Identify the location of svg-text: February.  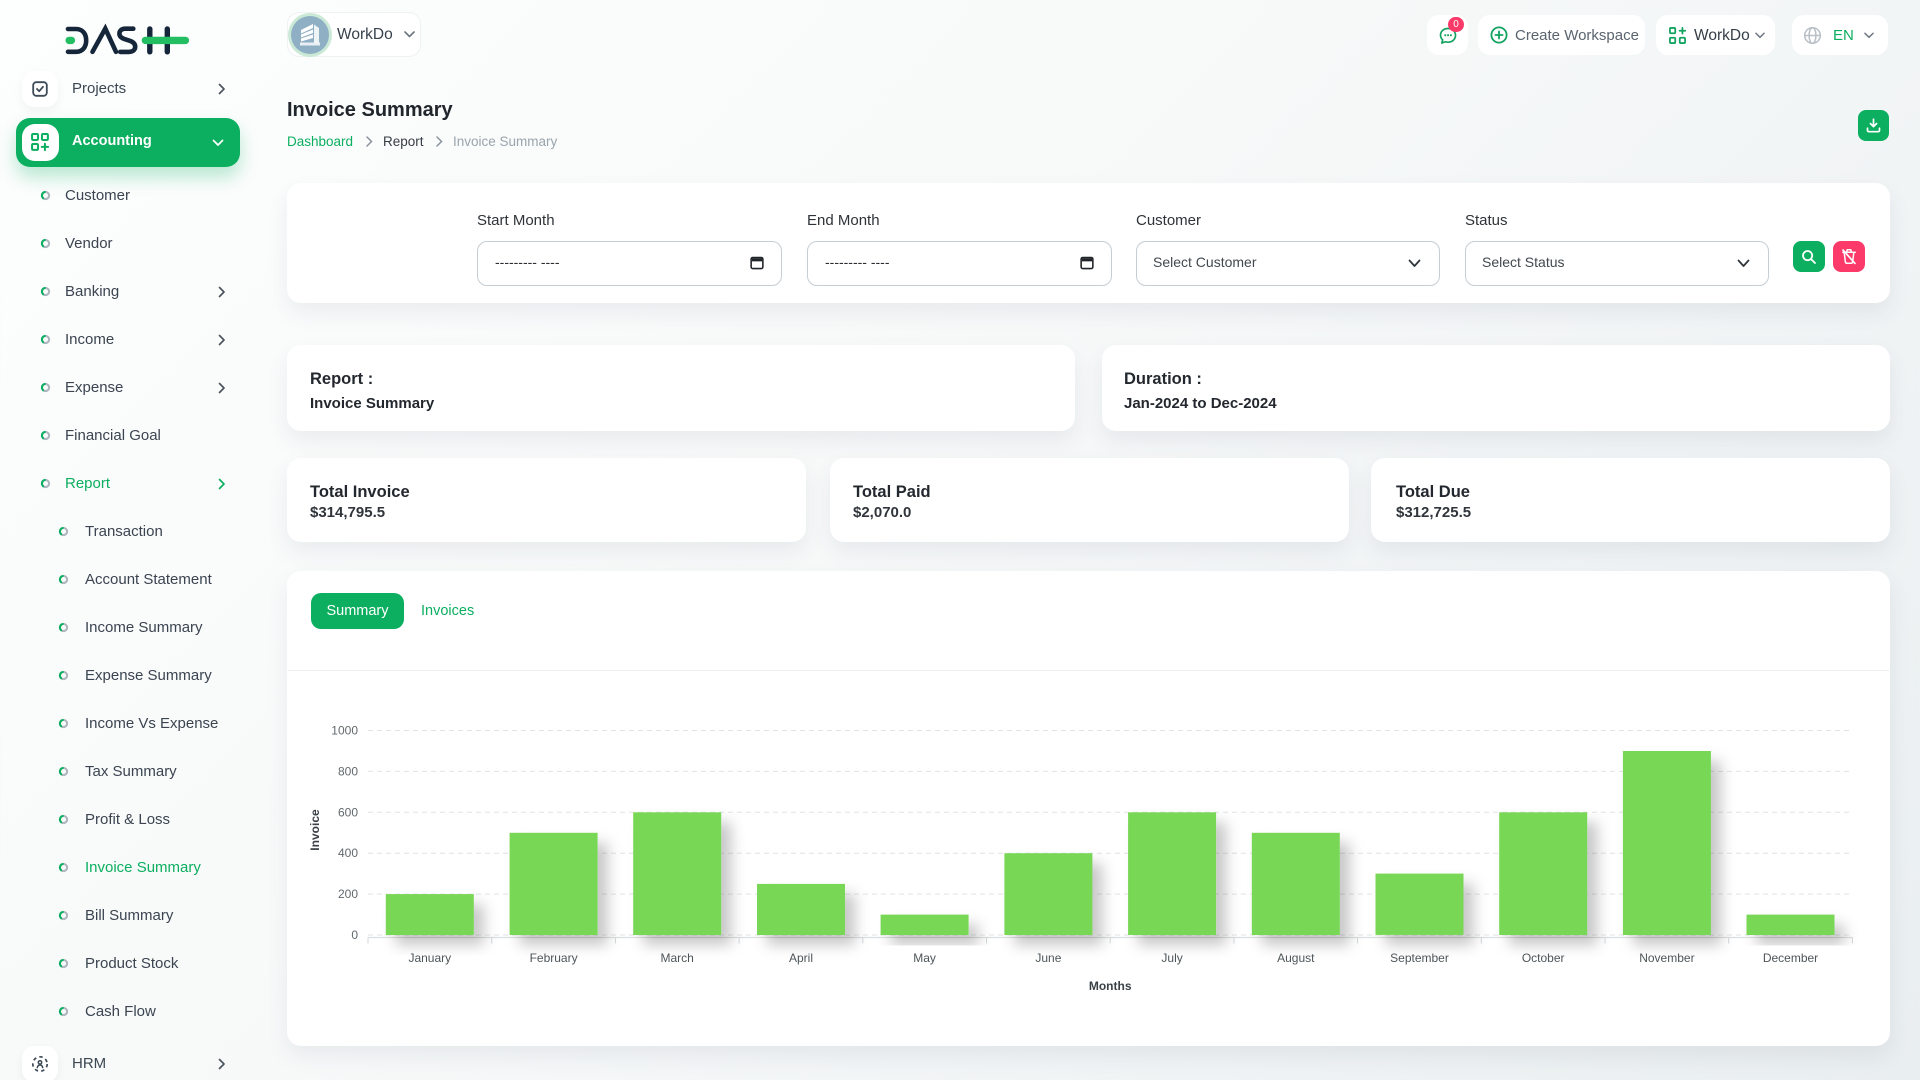
(554, 958).